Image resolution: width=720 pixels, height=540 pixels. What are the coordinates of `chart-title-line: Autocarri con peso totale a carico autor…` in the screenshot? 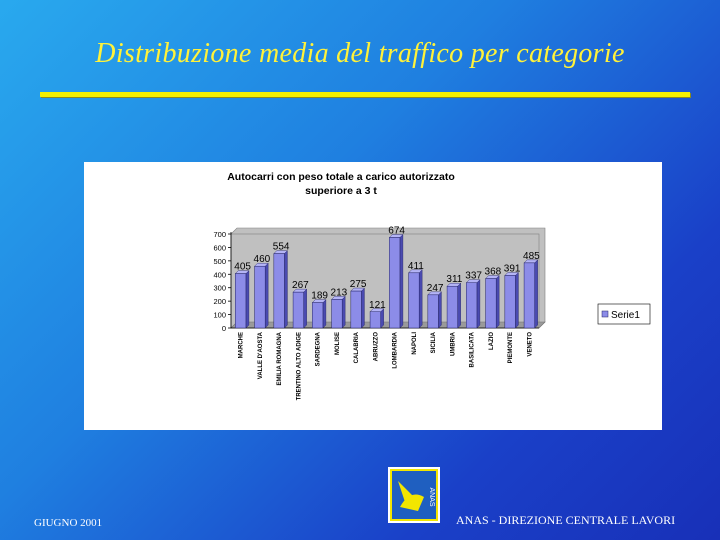 It's located at (341, 177).